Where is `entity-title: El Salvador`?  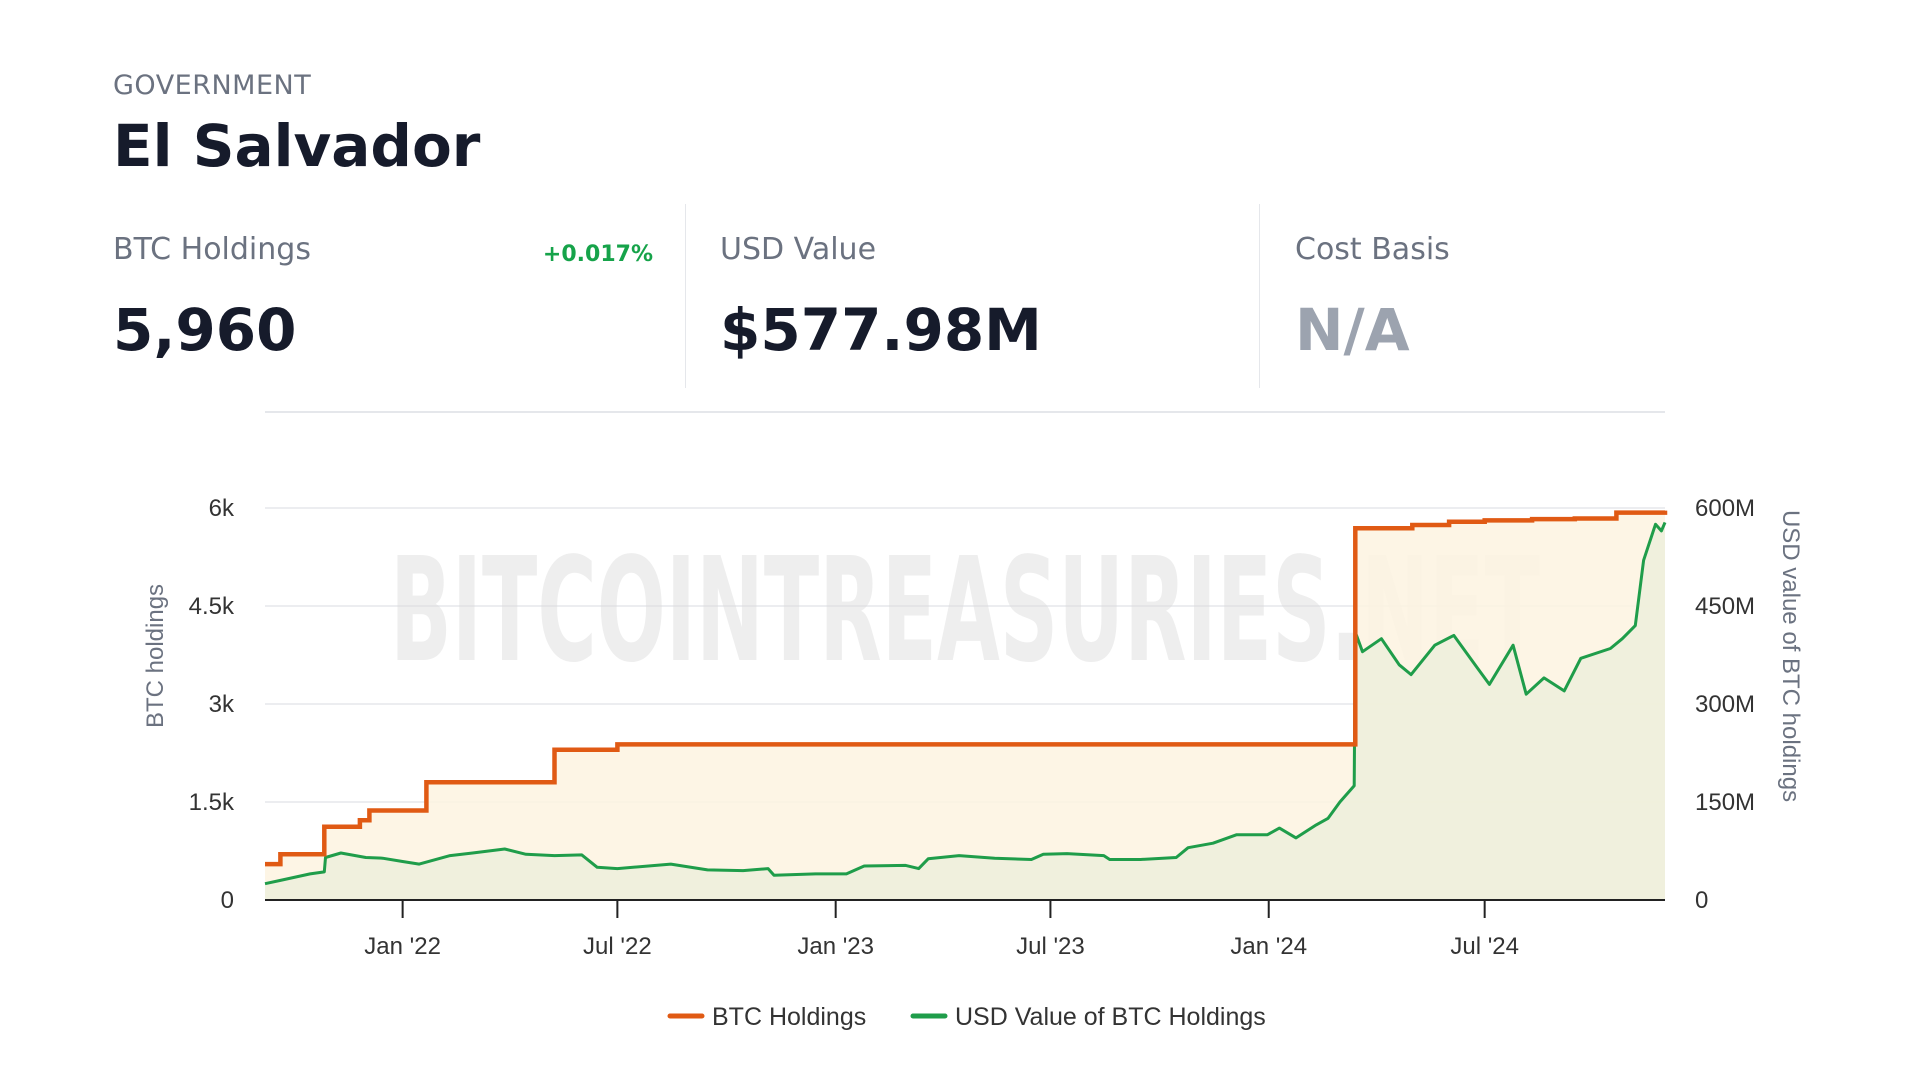 entity-title: El Salvador is located at coordinates (297, 146).